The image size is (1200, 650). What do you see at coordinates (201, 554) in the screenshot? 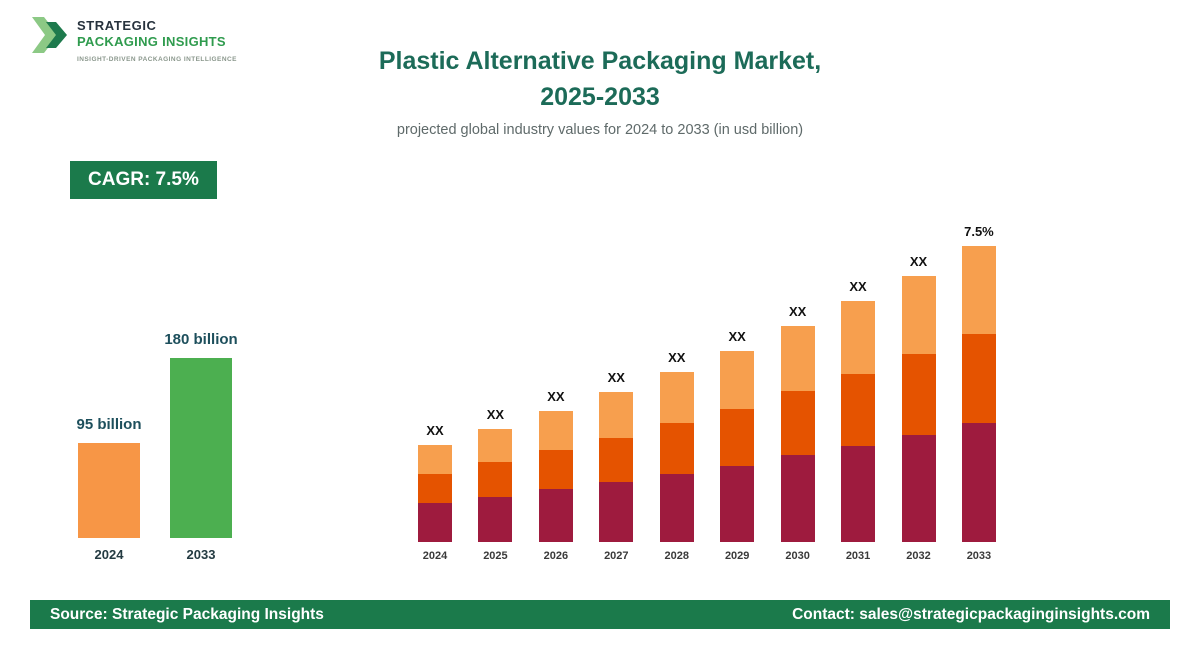
I see `summary-bar-year-label: 2033` at bounding box center [201, 554].